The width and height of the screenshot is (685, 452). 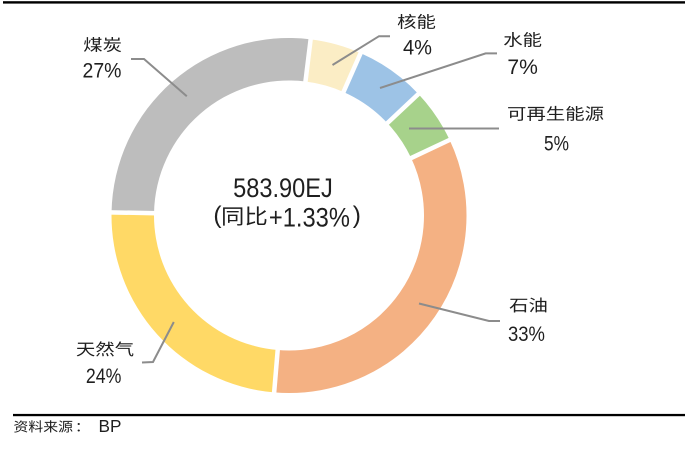 What do you see at coordinates (110, 426) in the screenshot?
I see `svg-text: BP` at bounding box center [110, 426].